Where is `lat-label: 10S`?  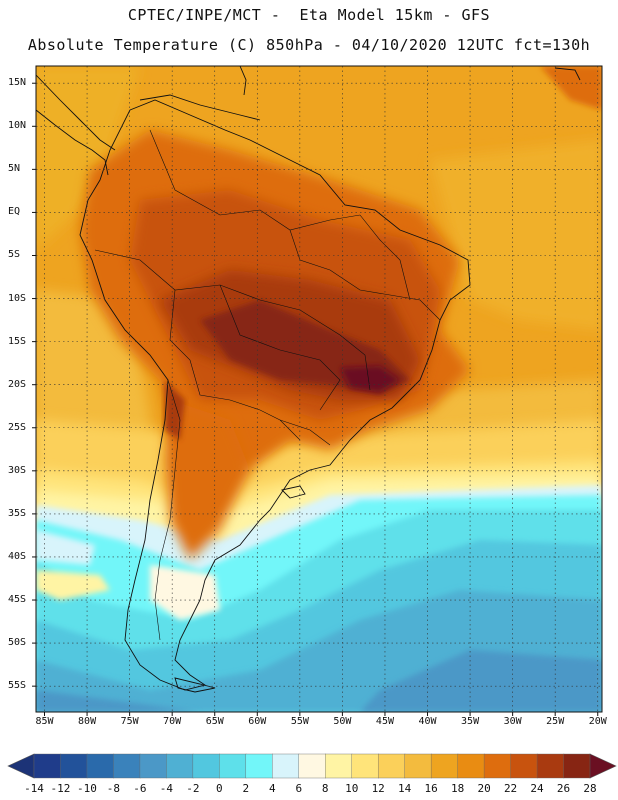 lat-label: 10S is located at coordinates (17, 298).